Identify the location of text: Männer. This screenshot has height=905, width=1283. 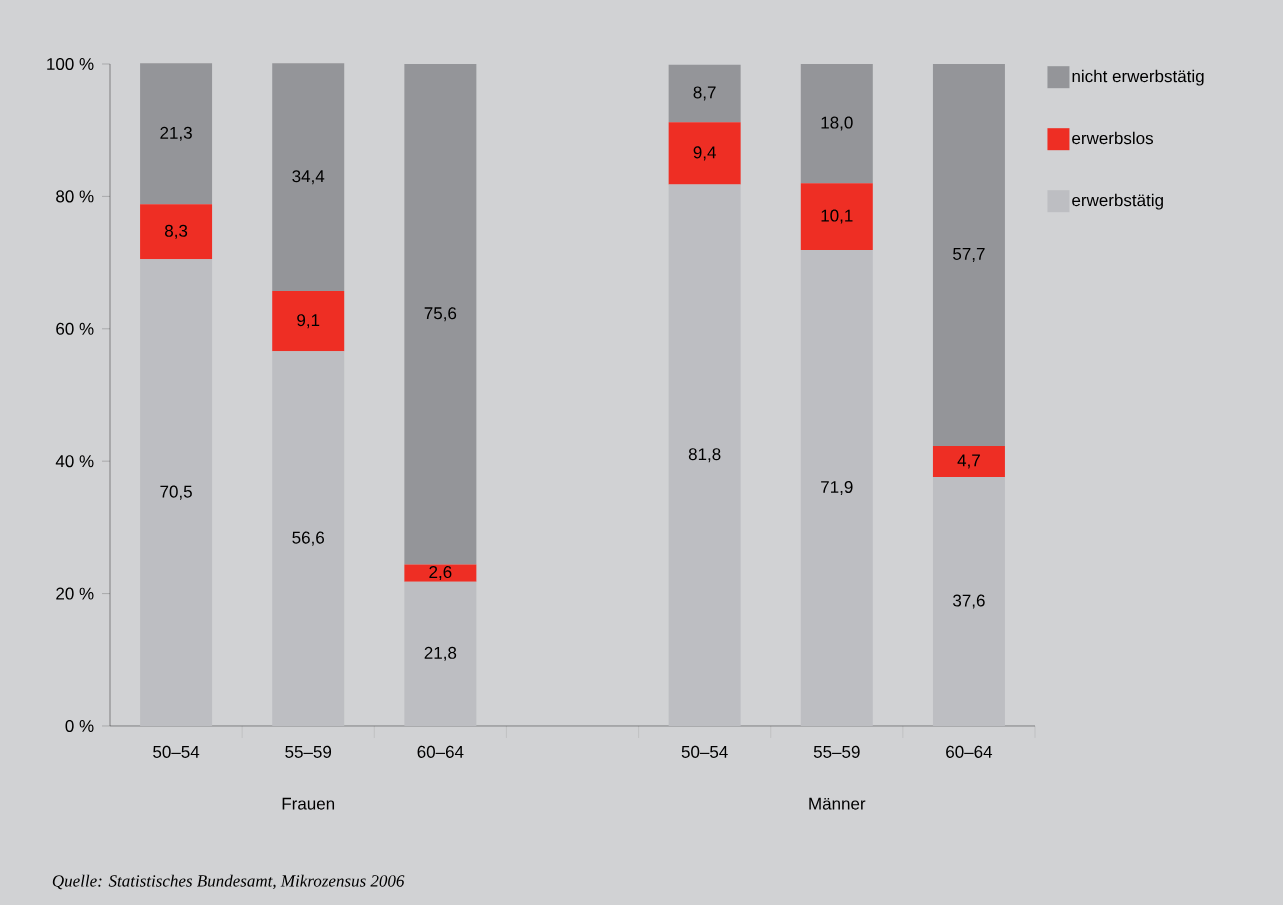
(837, 803).